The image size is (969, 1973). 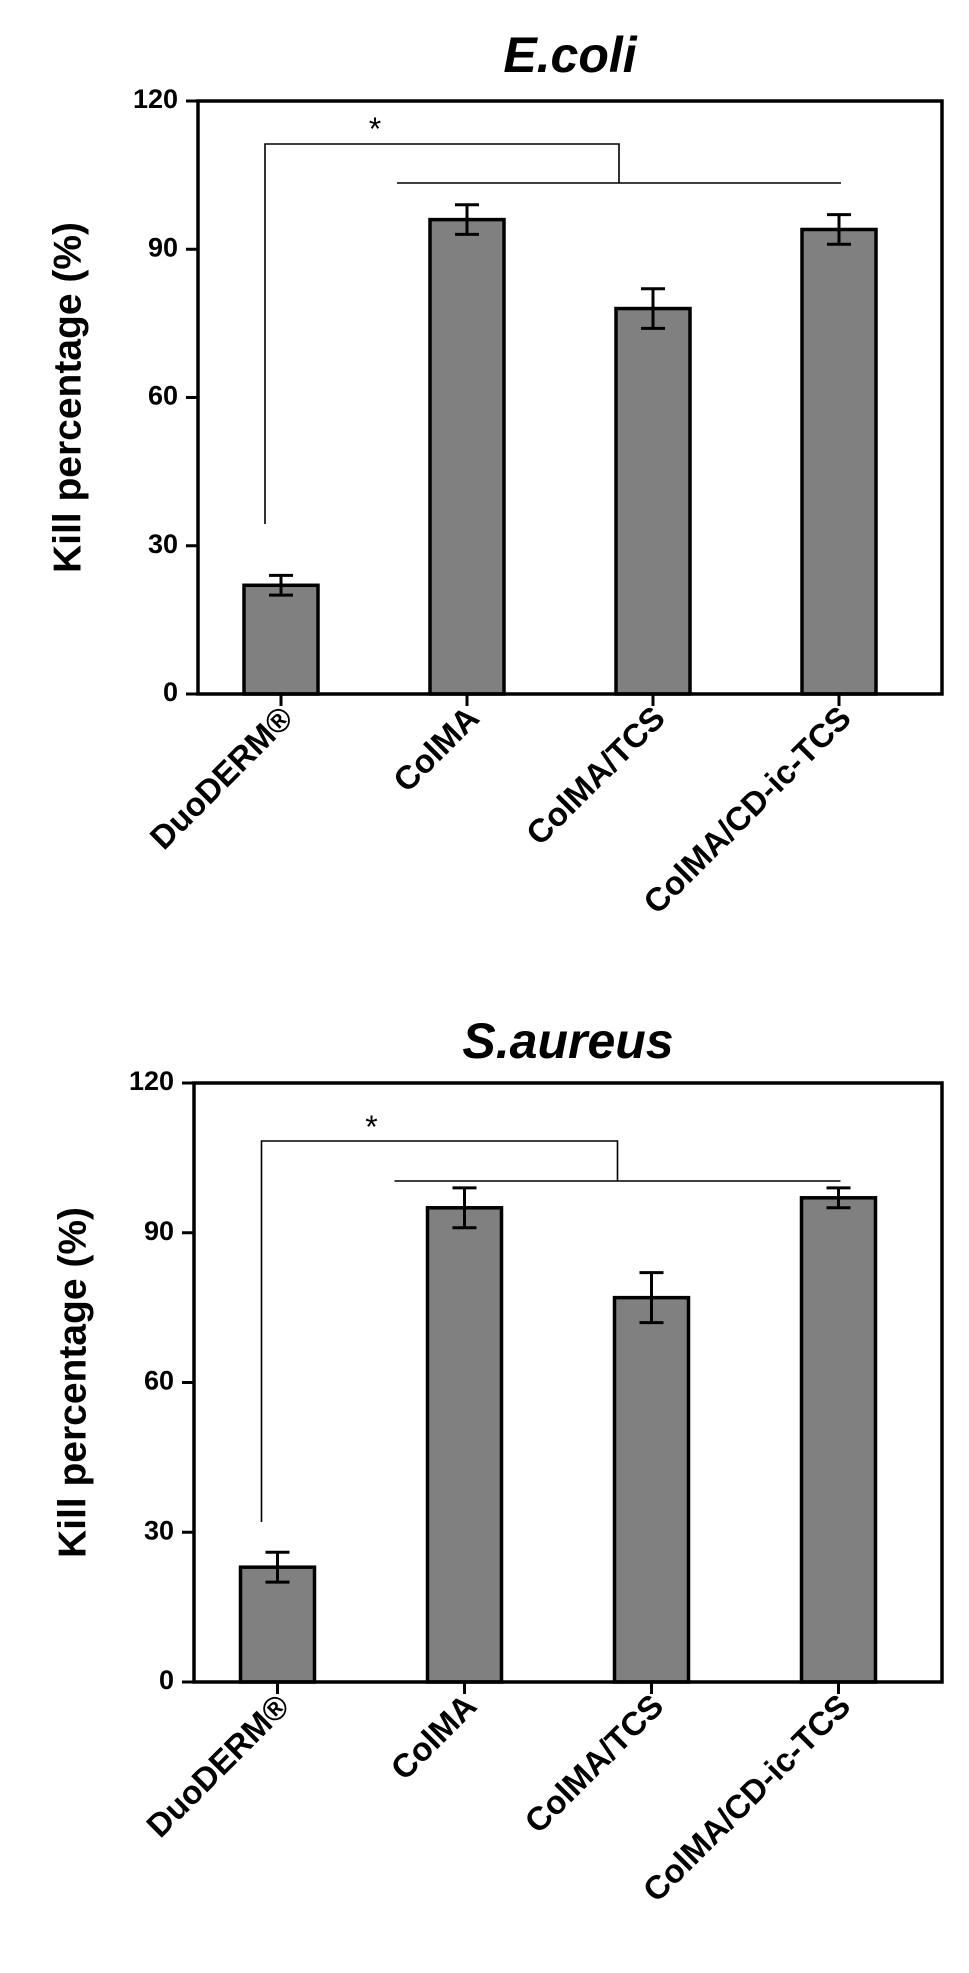 I want to click on chart-title: E.coli, so click(x=570, y=55).